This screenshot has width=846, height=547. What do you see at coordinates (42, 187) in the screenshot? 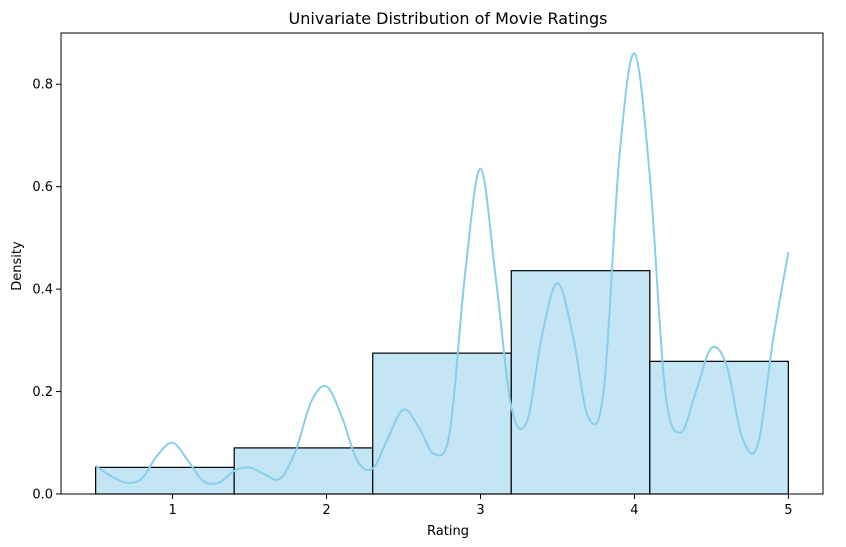
I see `y-tick-label: 0.6` at bounding box center [42, 187].